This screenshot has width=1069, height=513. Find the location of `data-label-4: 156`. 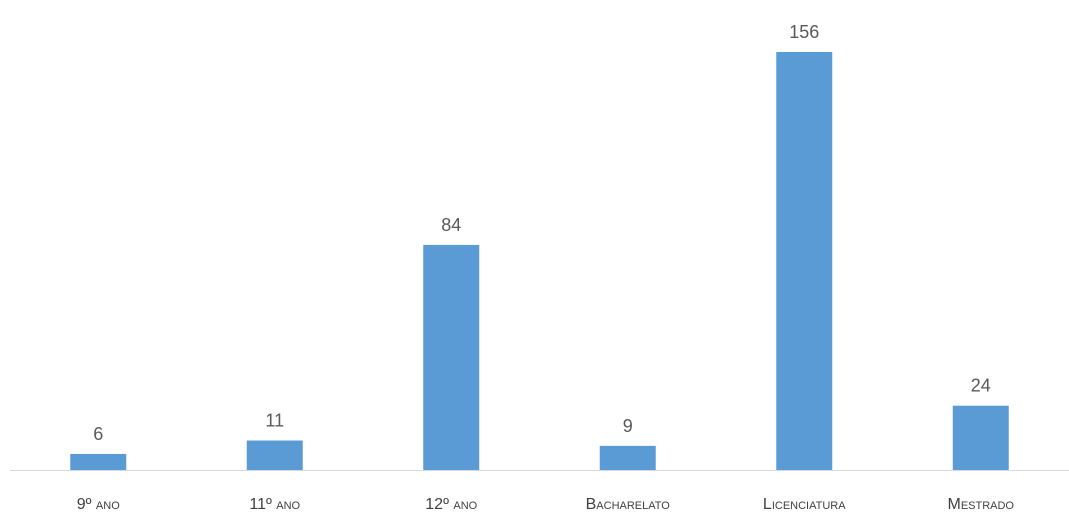

data-label-4: 156 is located at coordinates (804, 32).